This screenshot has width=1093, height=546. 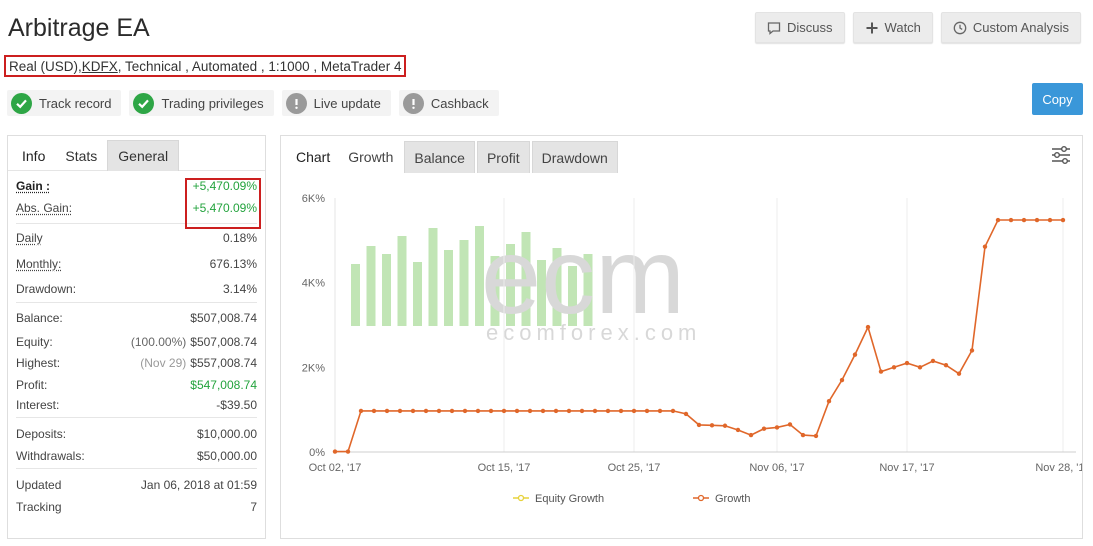 I want to click on custom-analysis-button: Custom Analysis, so click(x=1010, y=27).